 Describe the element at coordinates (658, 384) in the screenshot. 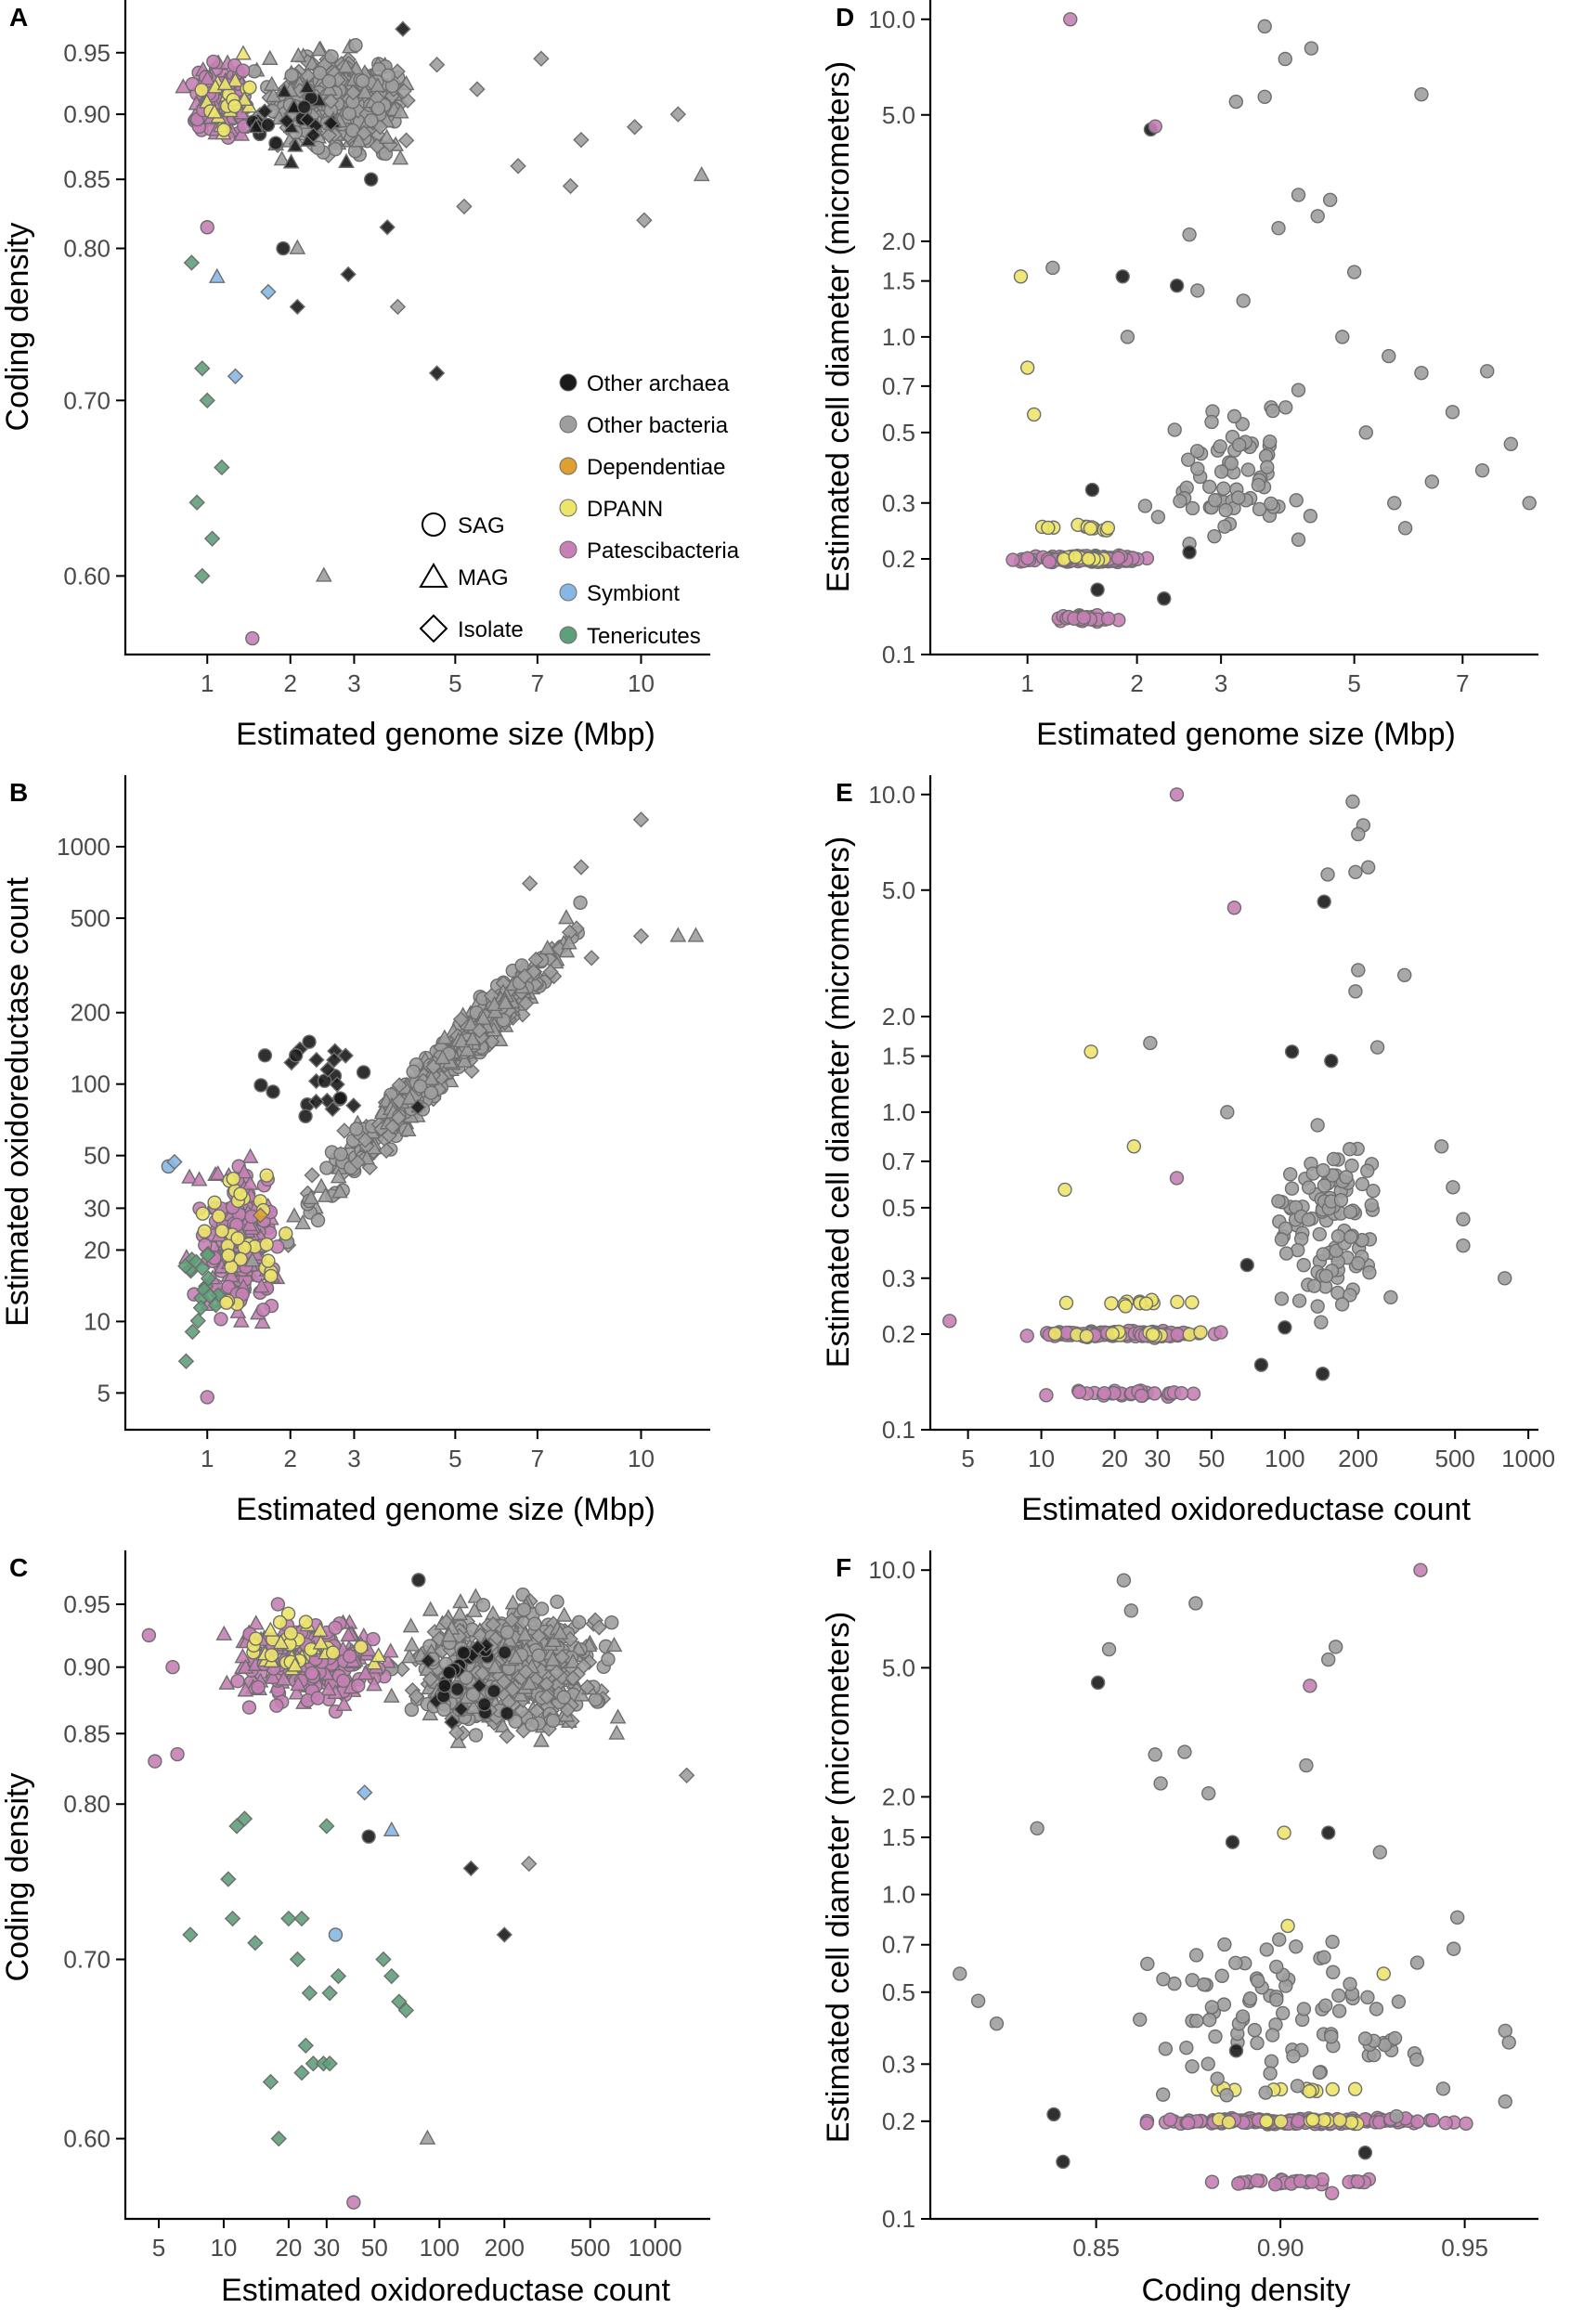

I see `legend-label-other-archaea: Other archaea` at that location.